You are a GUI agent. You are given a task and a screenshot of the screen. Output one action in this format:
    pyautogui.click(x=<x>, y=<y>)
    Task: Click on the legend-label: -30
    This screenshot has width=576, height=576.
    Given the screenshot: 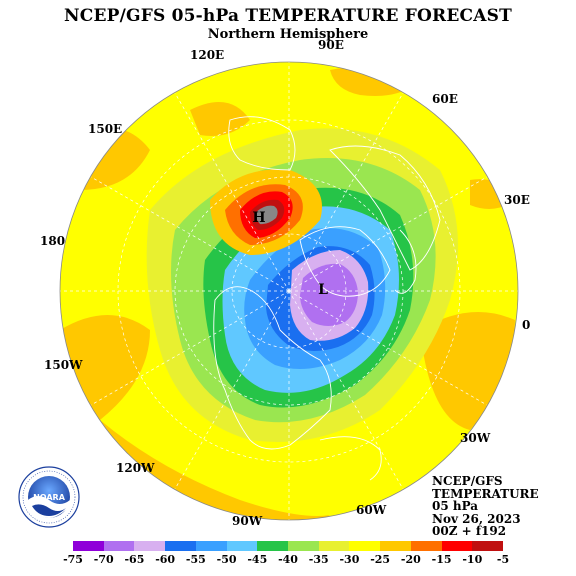 What is the action you would take?
    pyautogui.click(x=349, y=559)
    